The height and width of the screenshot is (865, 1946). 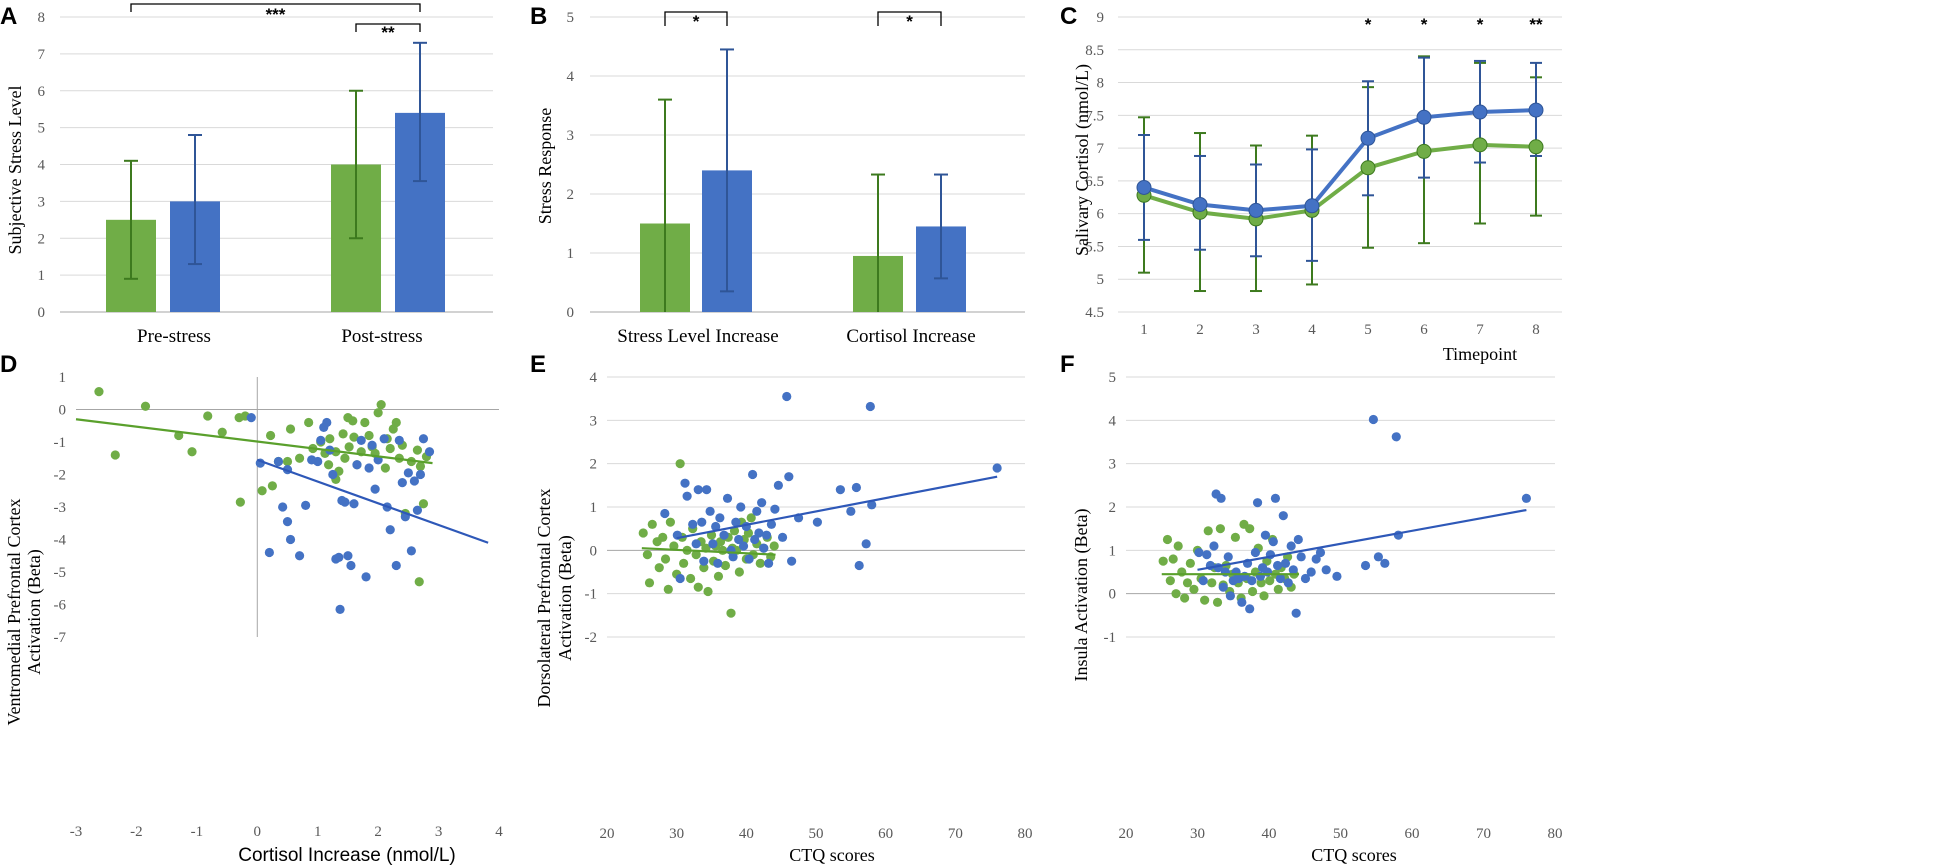 What do you see at coordinates (1340, 507) in the screenshot?
I see `grid-lines` at bounding box center [1340, 507].